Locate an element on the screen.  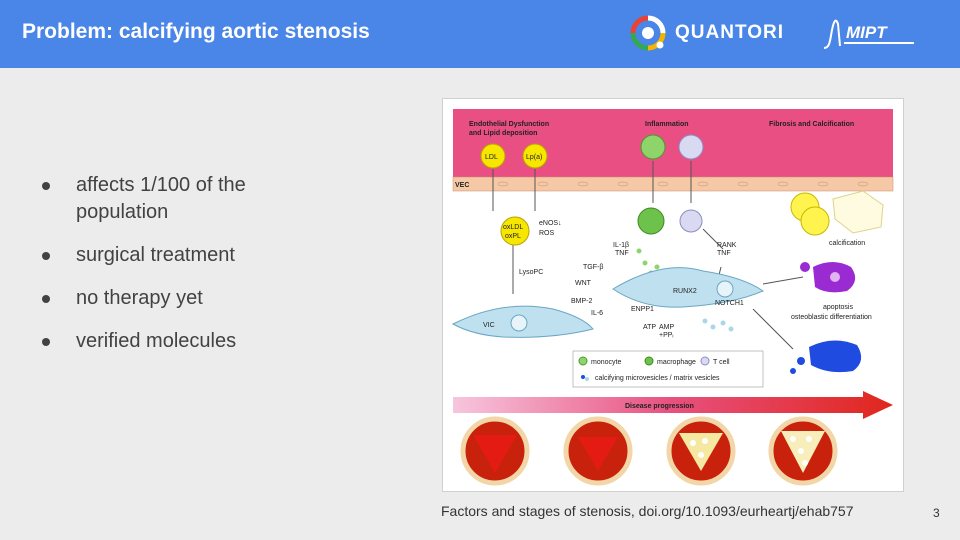
quantori-logo-text: QUANTORI is located at coordinates (729, 32).